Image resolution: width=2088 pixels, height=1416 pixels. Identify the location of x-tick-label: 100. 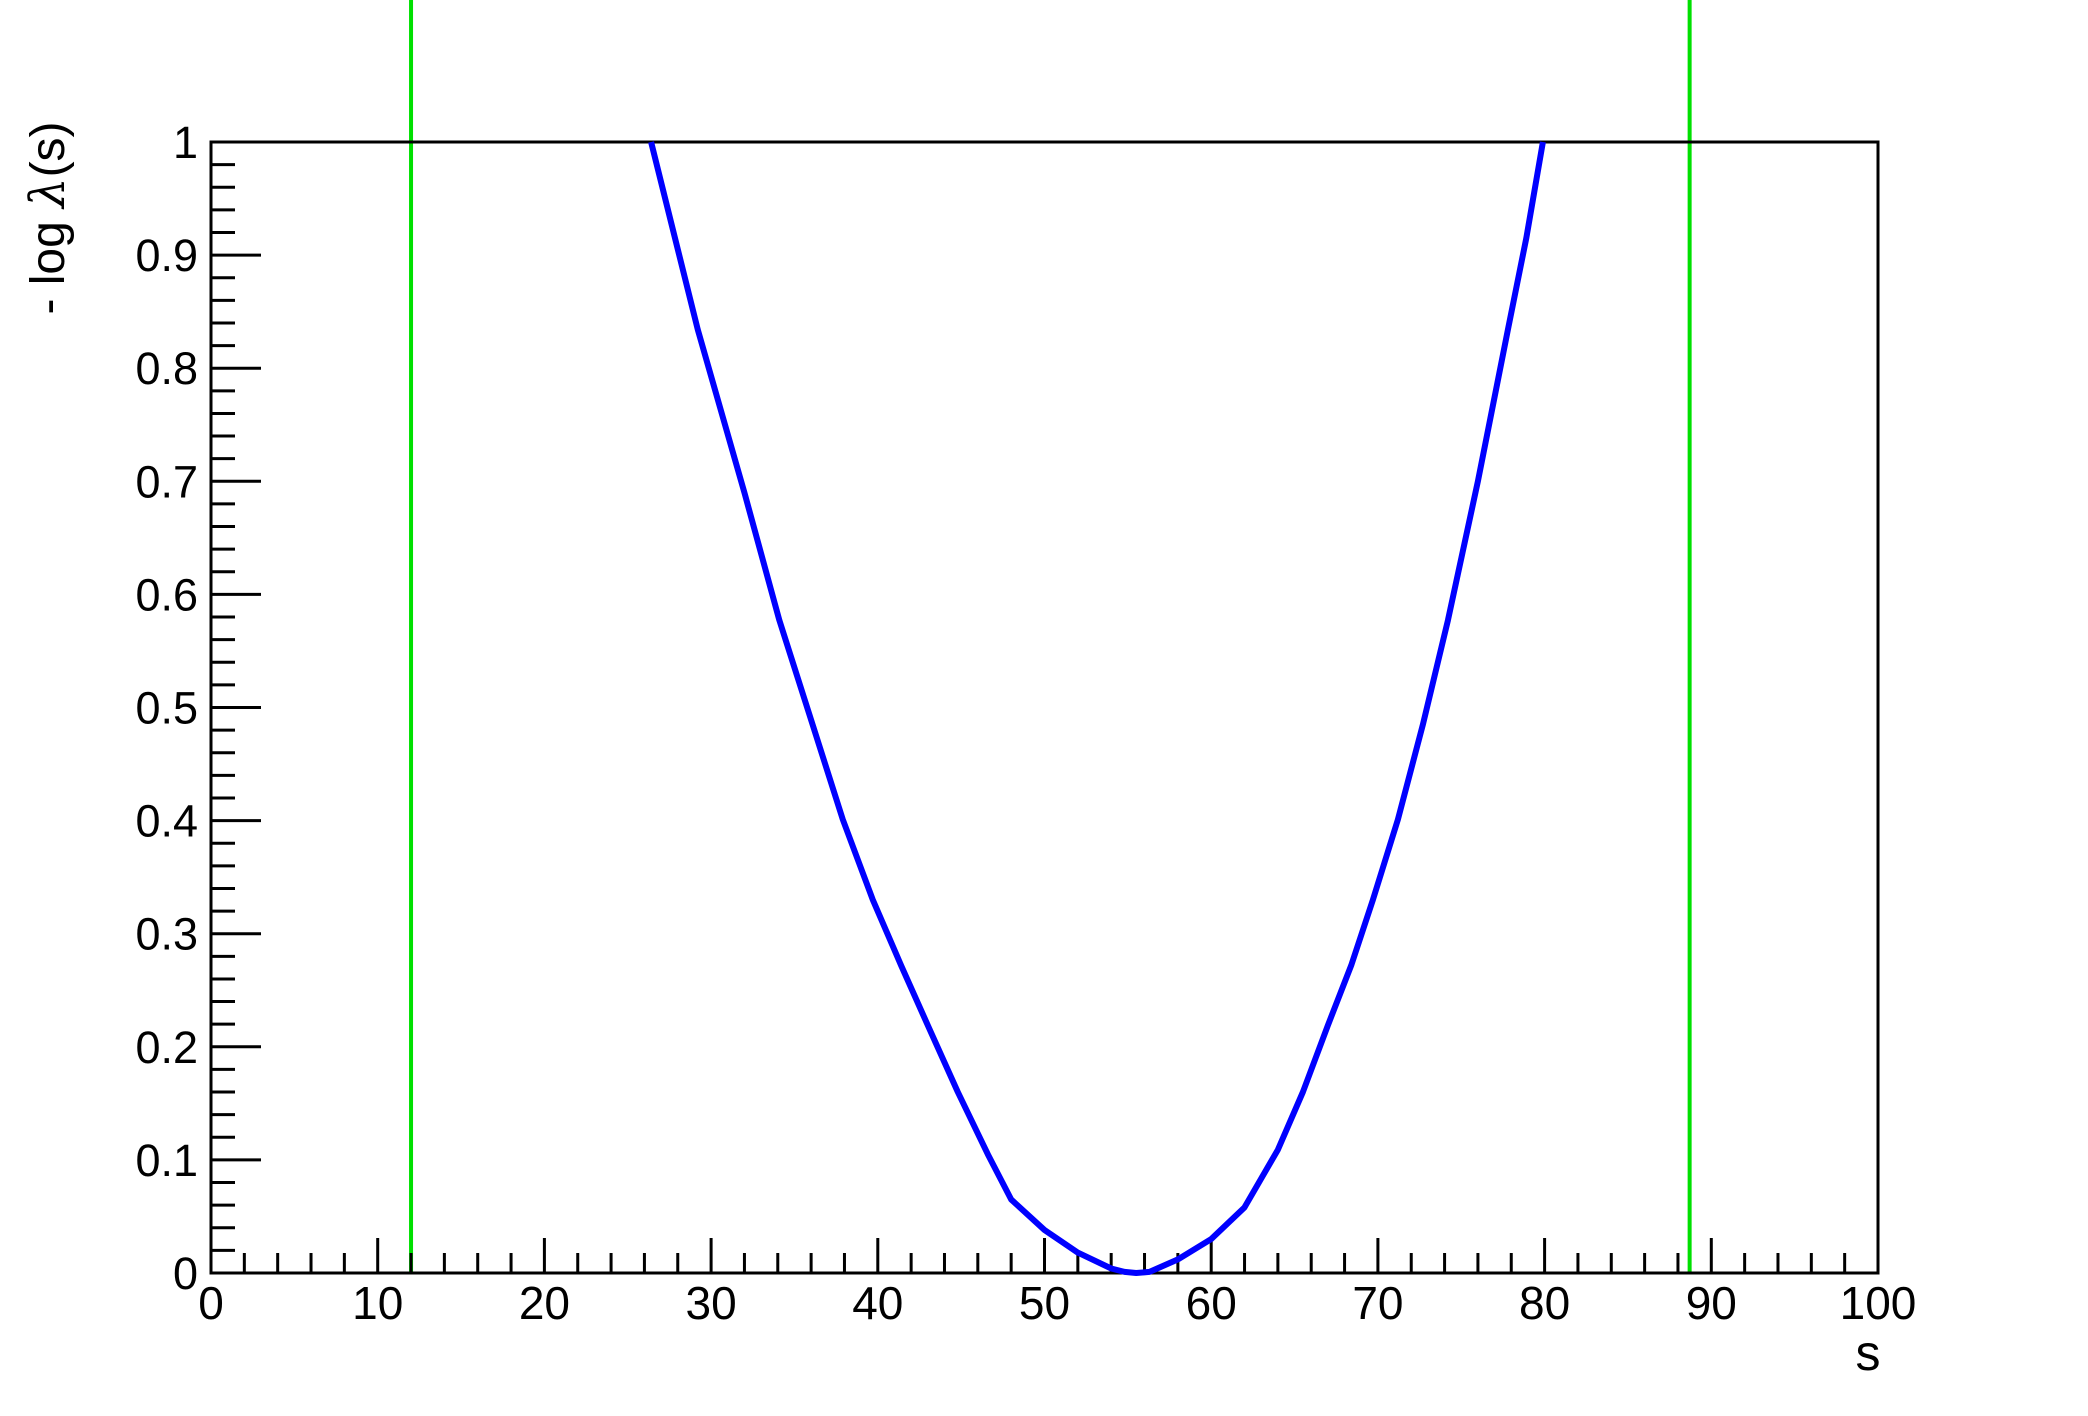
(1878, 1303).